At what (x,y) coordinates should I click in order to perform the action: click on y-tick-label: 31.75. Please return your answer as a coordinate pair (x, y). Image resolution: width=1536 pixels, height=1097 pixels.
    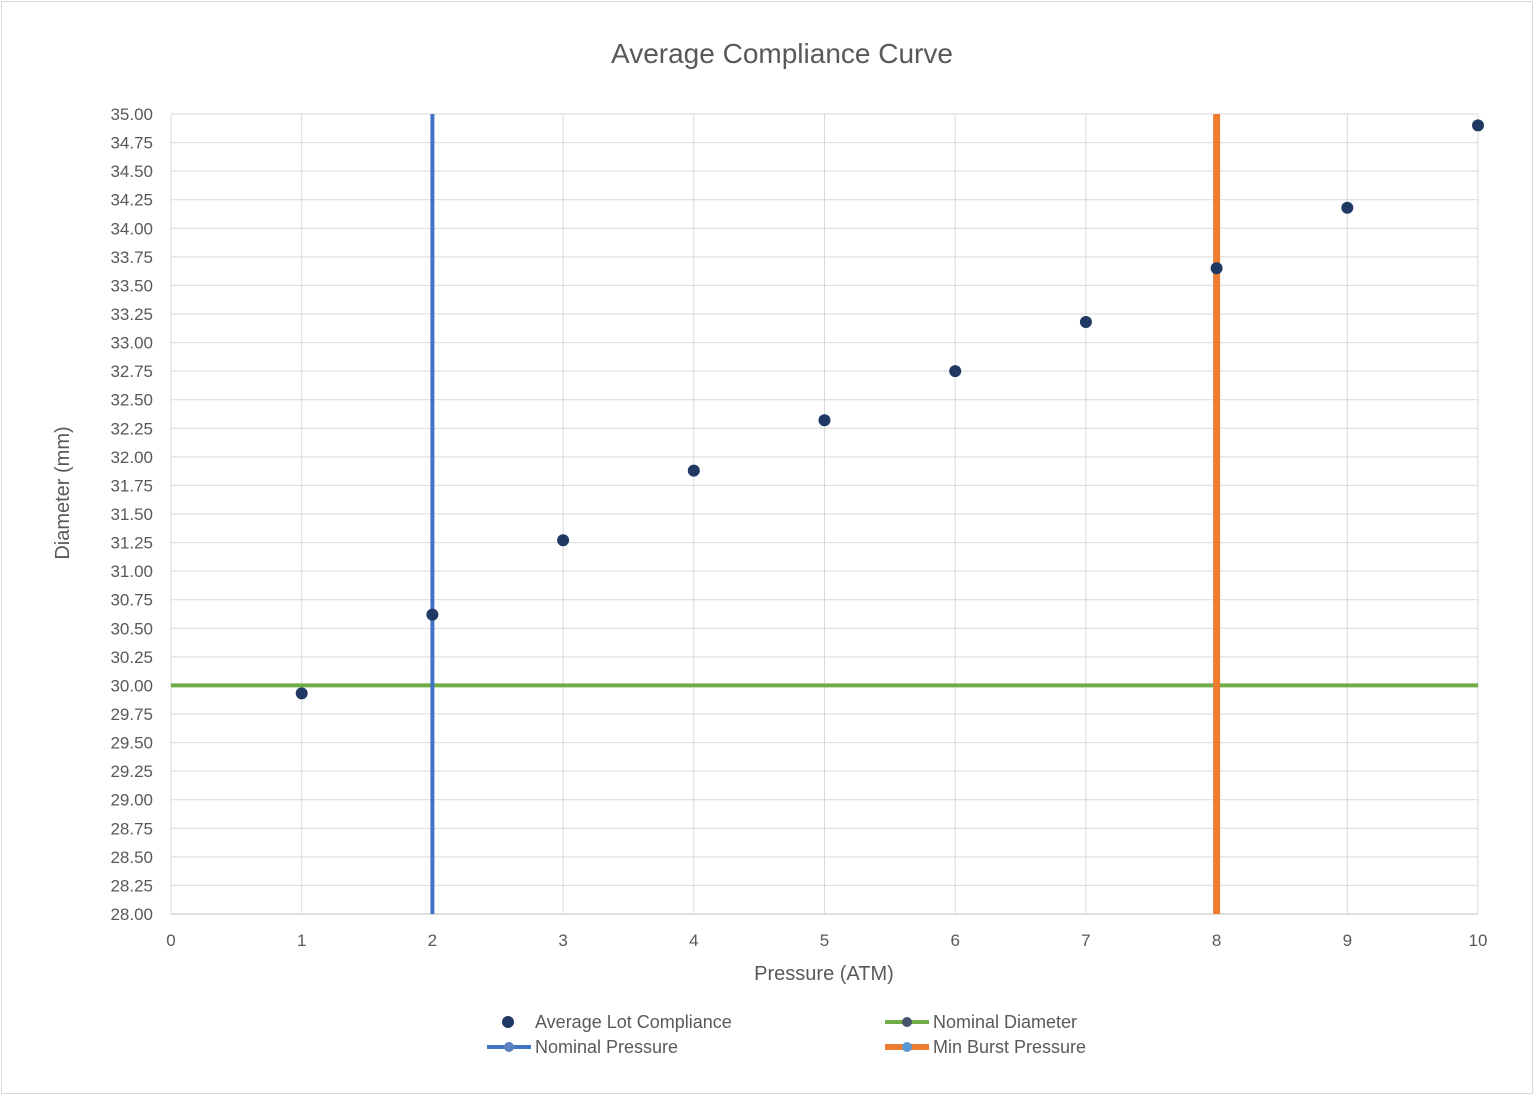
    Looking at the image, I should click on (131, 485).